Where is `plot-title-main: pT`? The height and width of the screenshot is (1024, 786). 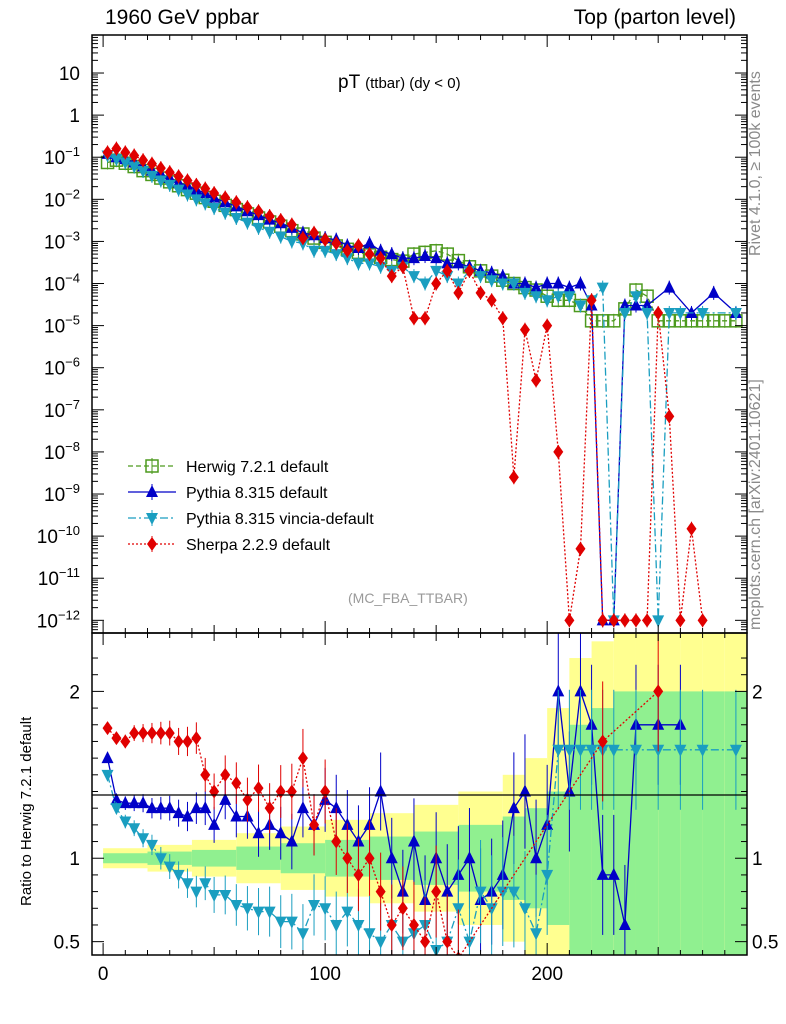
plot-title-main: pT is located at coordinates (349, 82).